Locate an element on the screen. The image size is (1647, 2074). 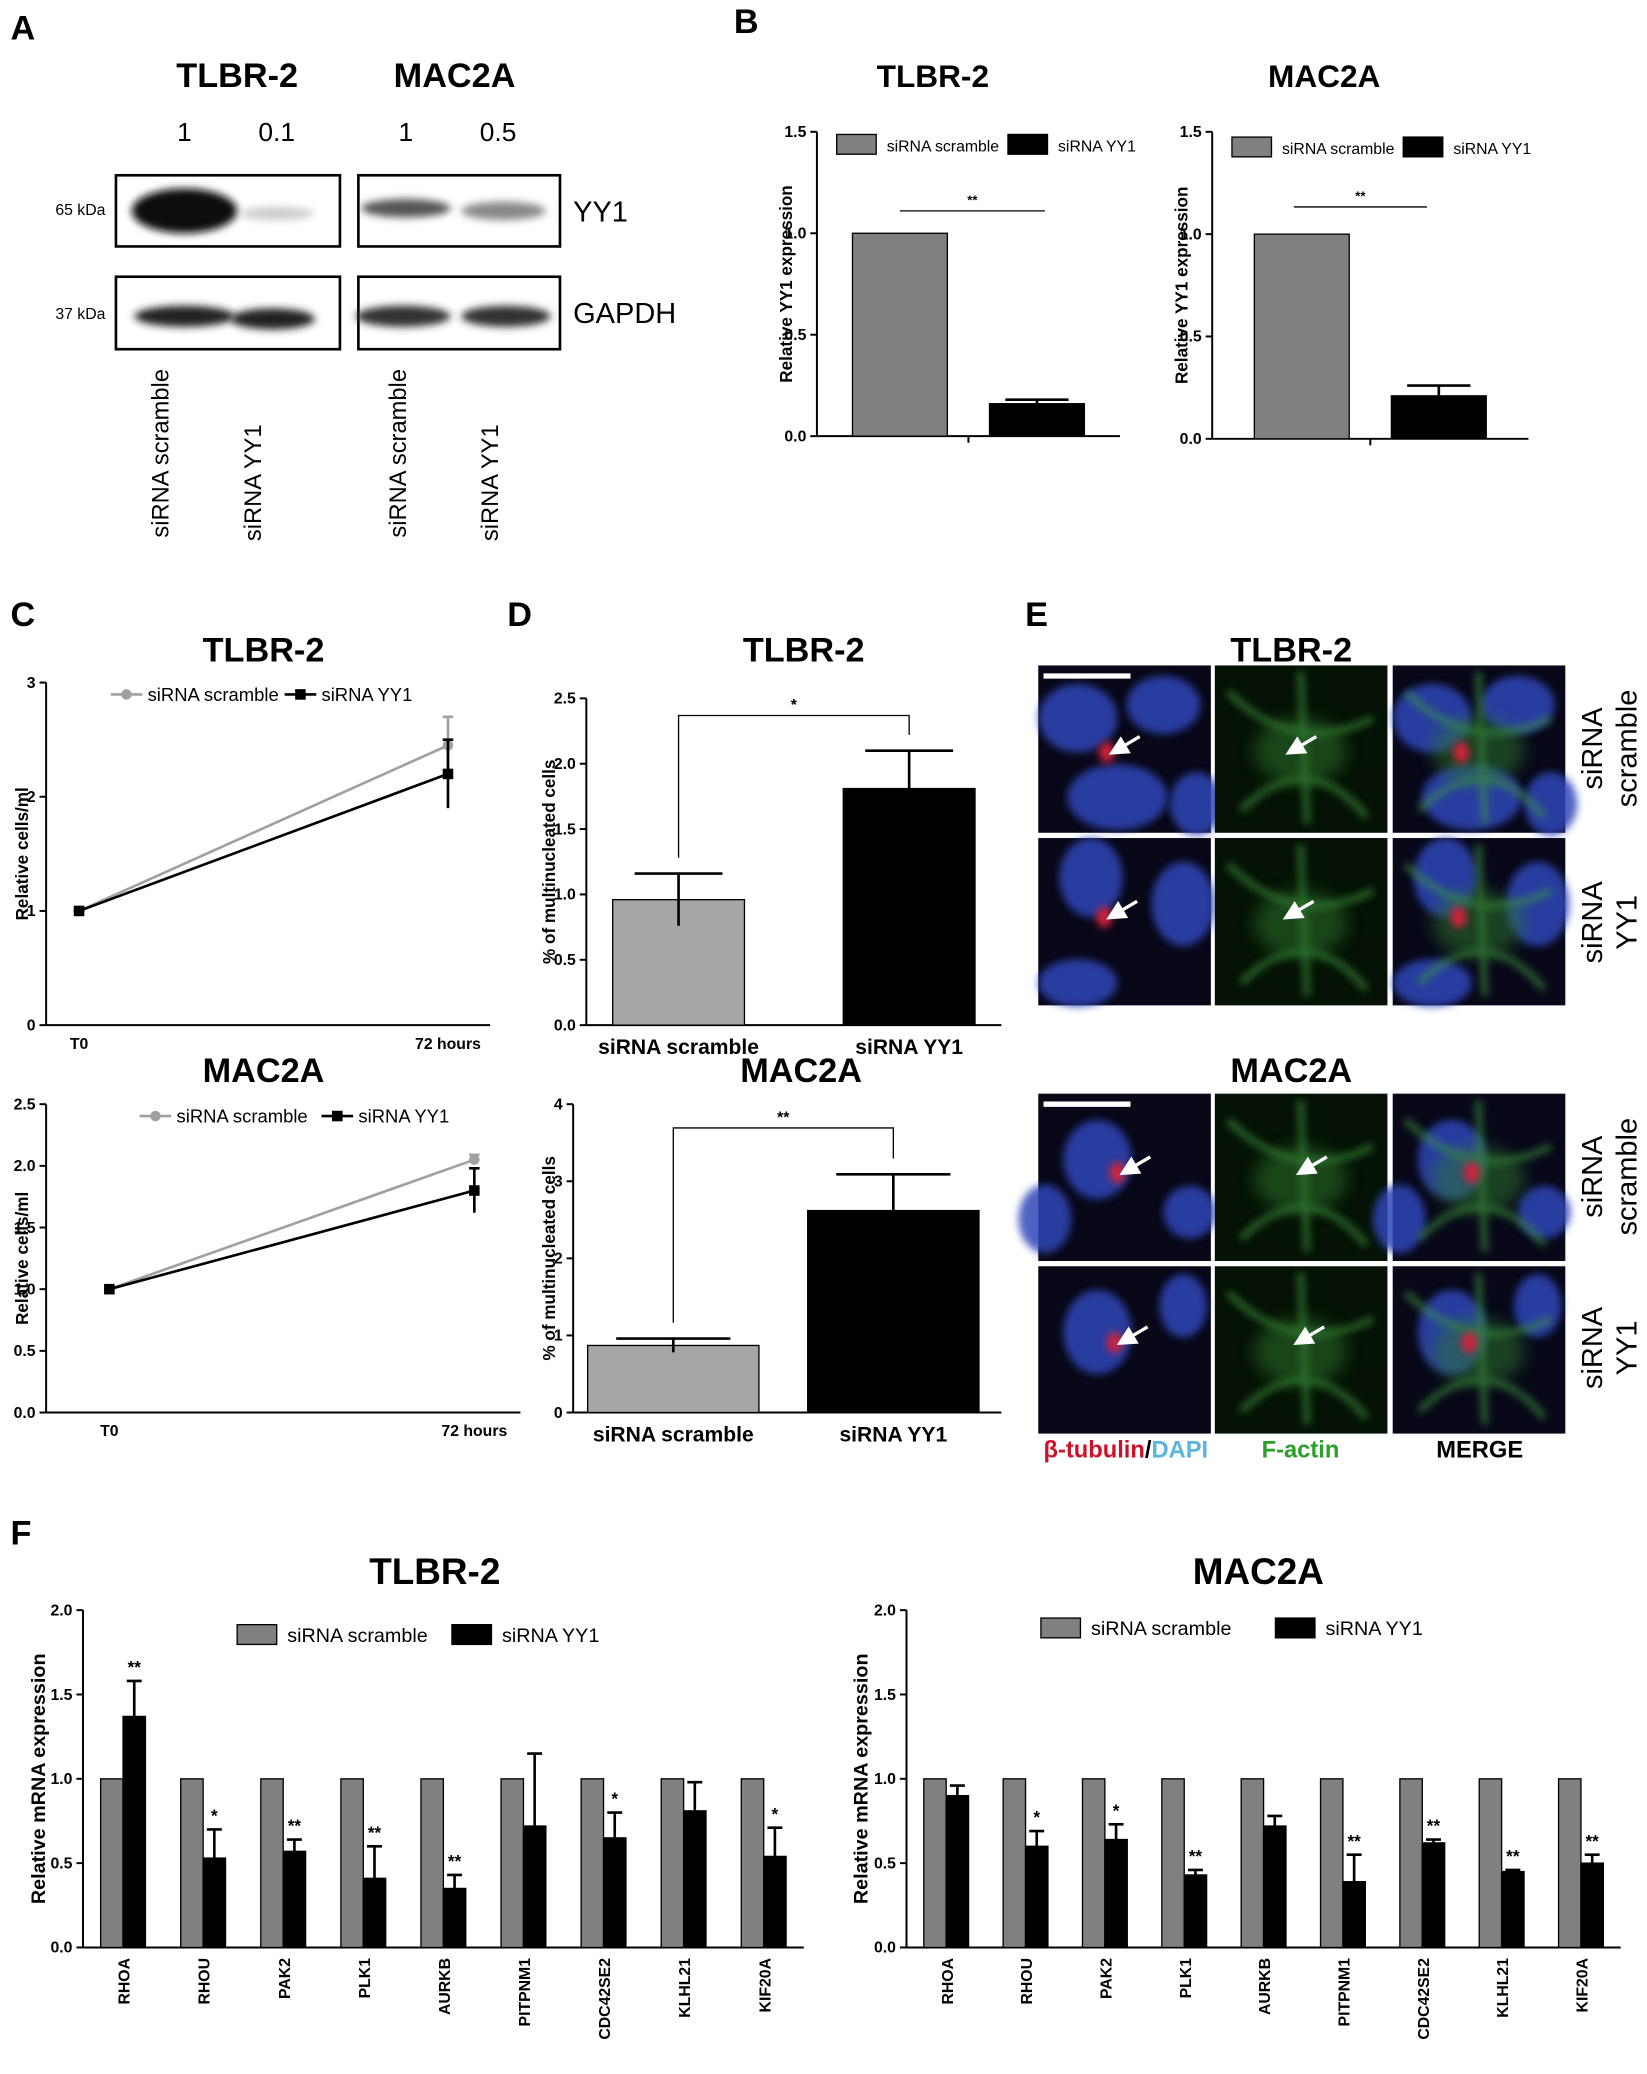
blot-cell-line: MAC2A is located at coordinates (455, 76).